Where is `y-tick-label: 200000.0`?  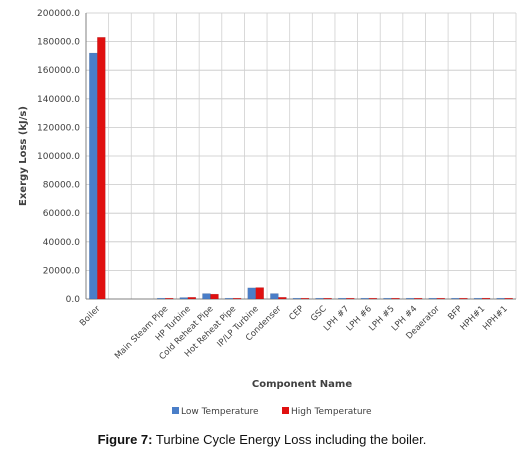 y-tick-label: 200000.0 is located at coordinates (58, 14).